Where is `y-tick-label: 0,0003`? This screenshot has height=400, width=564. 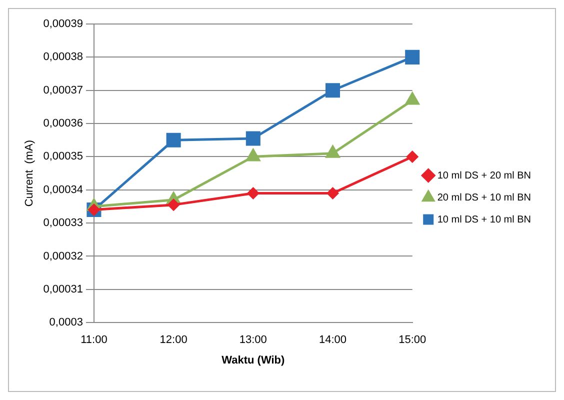 y-tick-label: 0,0003 is located at coordinates (66, 322).